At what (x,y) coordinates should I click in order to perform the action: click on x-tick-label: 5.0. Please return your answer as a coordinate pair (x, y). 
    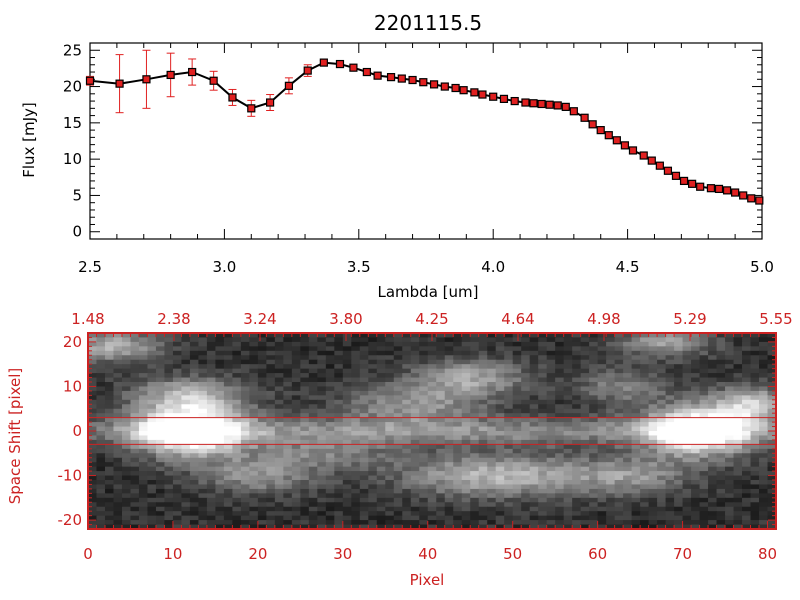
    Looking at the image, I should click on (762, 267).